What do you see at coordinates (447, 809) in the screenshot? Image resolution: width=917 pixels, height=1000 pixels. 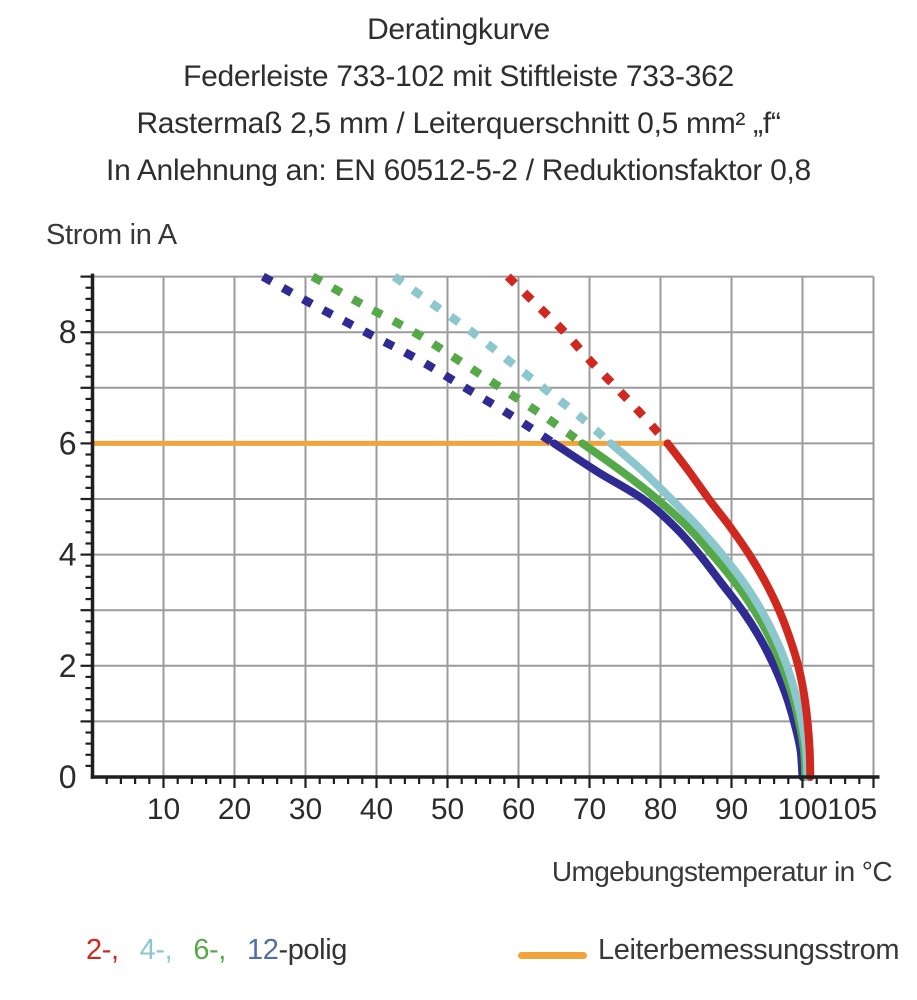 I see `x-tick-label-50: 50` at bounding box center [447, 809].